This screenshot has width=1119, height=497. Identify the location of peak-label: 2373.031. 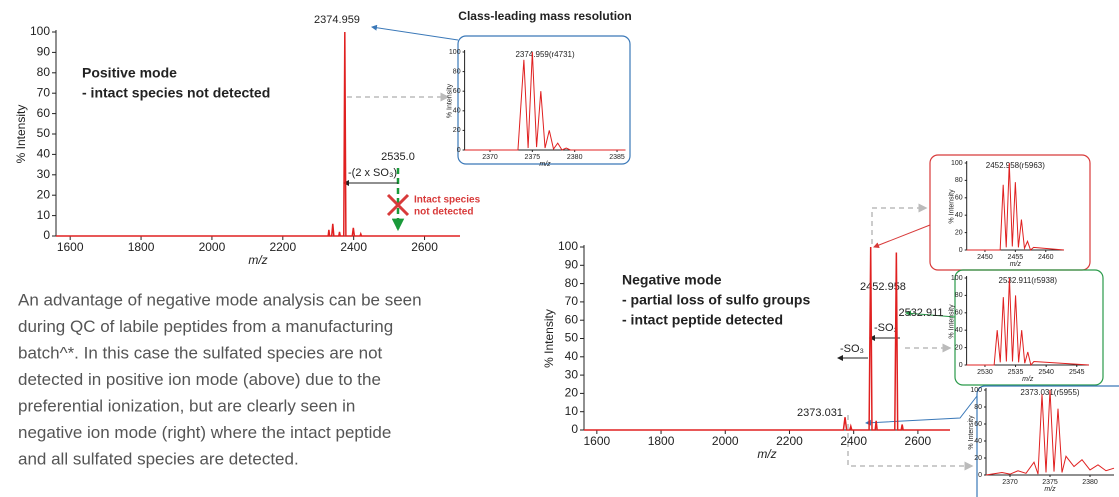
(820, 413).